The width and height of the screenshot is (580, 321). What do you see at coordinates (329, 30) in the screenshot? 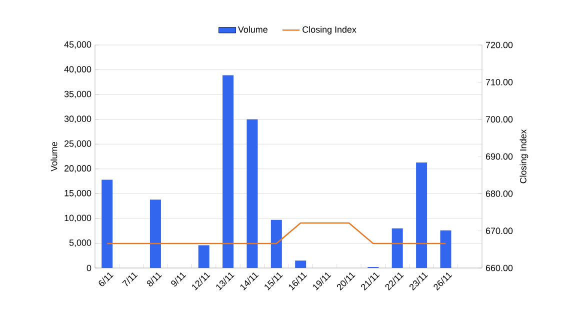
I see `legend-label: Closing Index` at bounding box center [329, 30].